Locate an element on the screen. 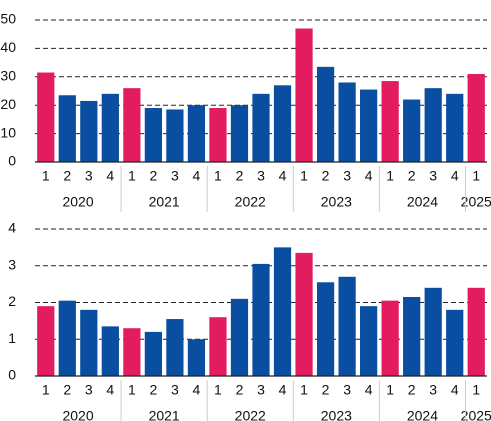 The image size is (491, 421). x-group-label: 2022 is located at coordinates (250, 202).